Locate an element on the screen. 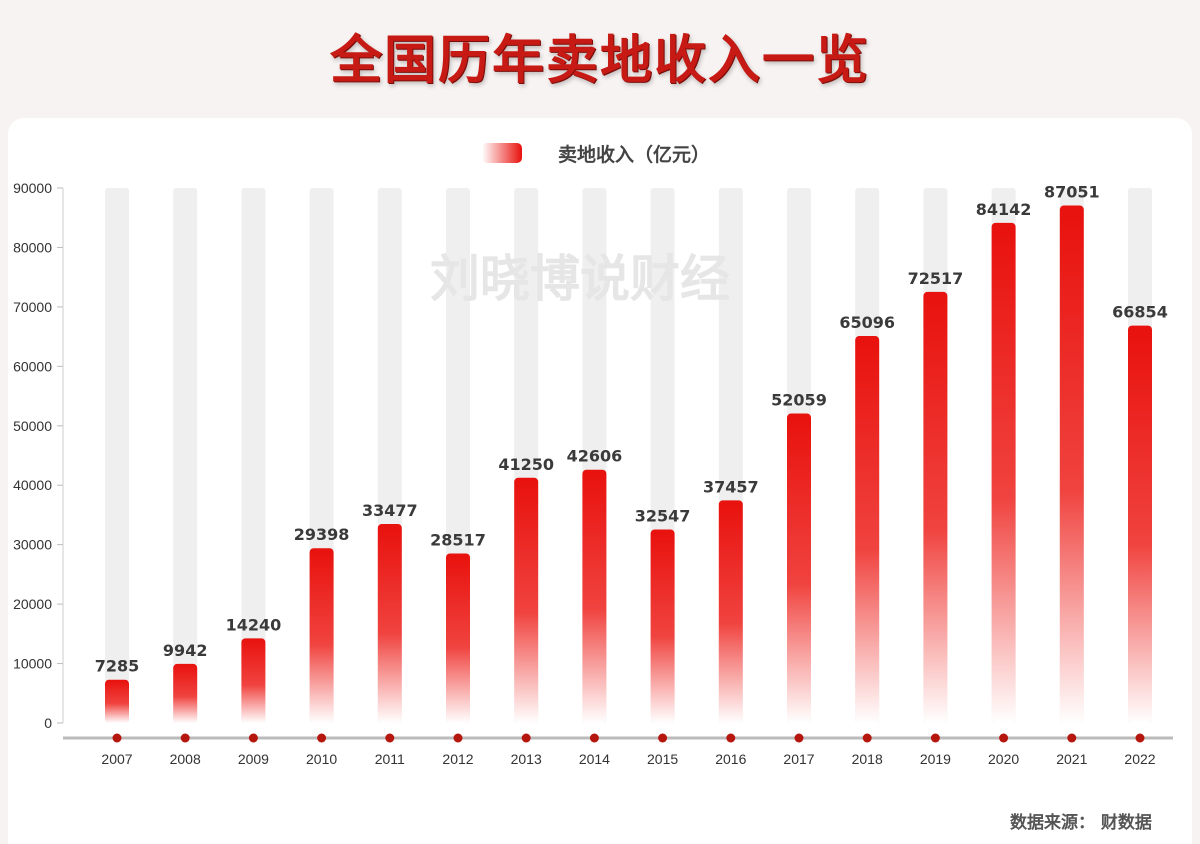 This screenshot has height=844, width=1200. y-tick-label: 0 is located at coordinates (48, 723).